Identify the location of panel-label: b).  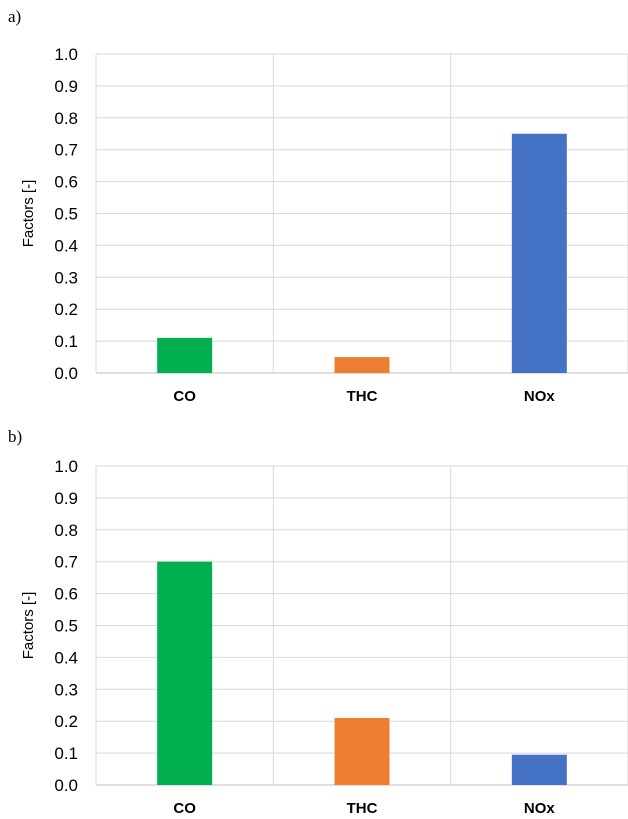
(15, 436).